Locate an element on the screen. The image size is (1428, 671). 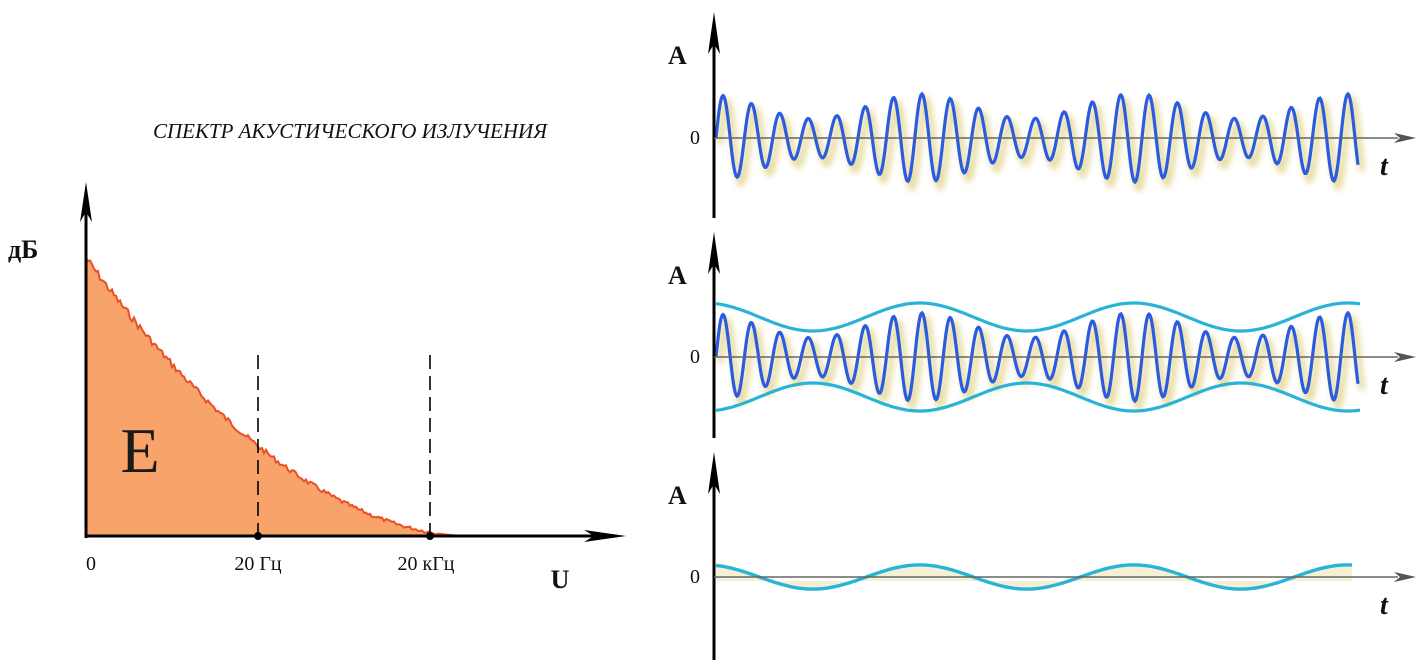
tick-dot-20hz is located at coordinates (258, 536).